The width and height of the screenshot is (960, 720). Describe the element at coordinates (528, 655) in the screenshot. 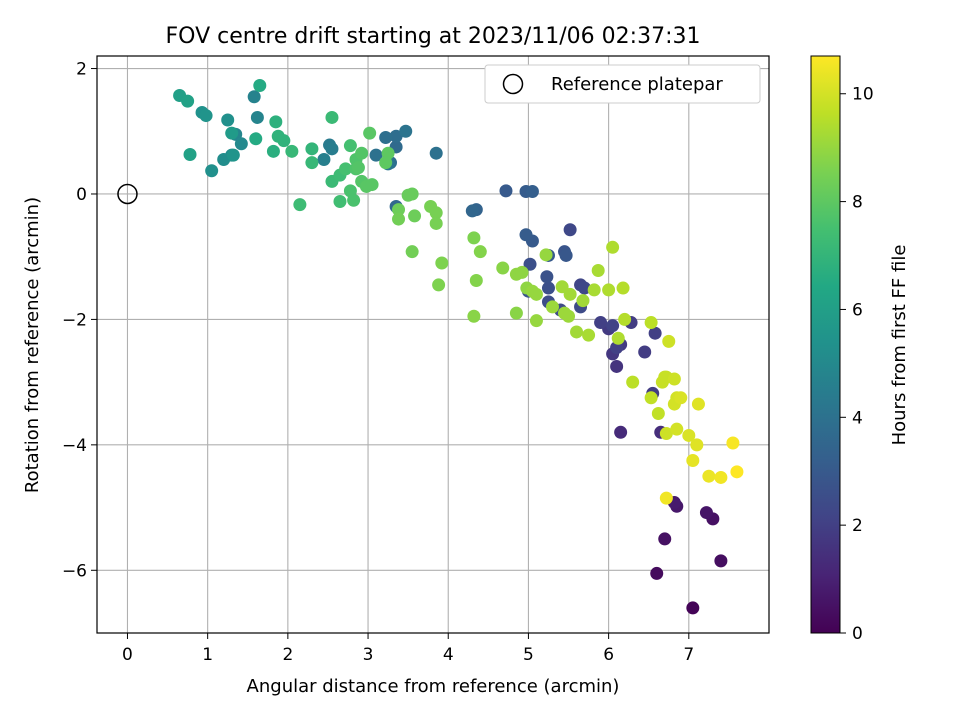

I see `x-tick-label: 5` at that location.